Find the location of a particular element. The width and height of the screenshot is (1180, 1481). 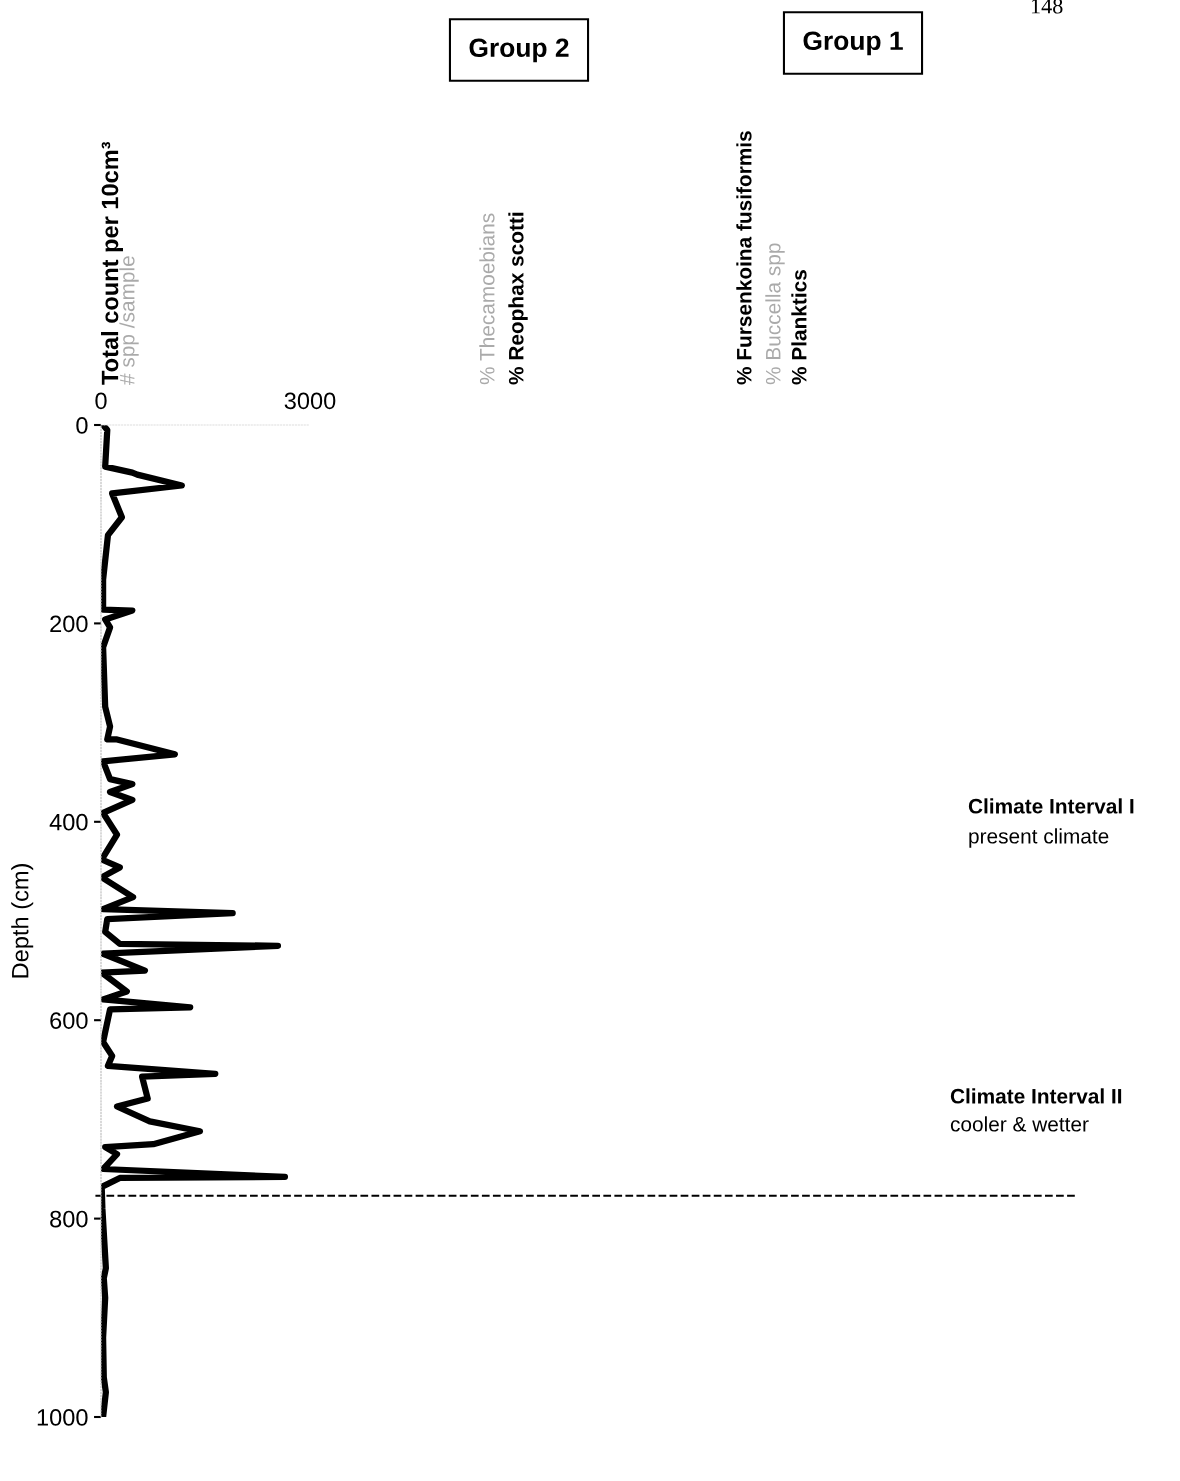

y-tick-label: 1000 is located at coordinates (62, 1417).